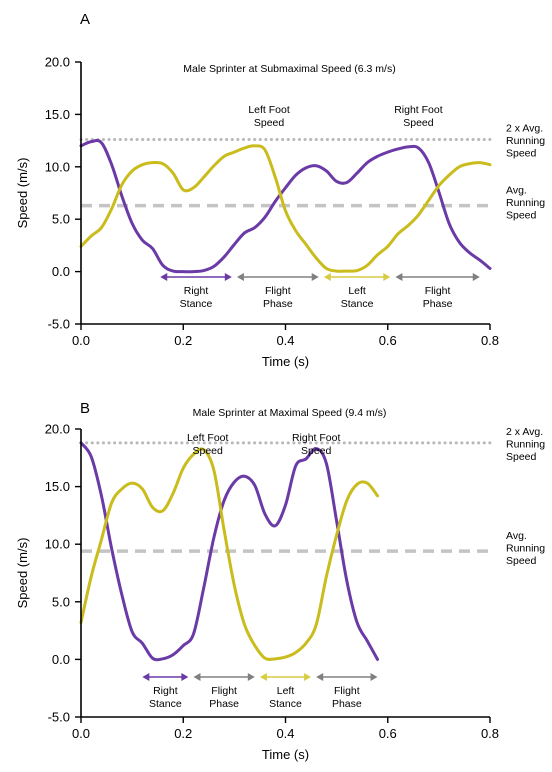 The width and height of the screenshot is (552, 772). I want to click on y-tick-label: 10.0, so click(57, 544).